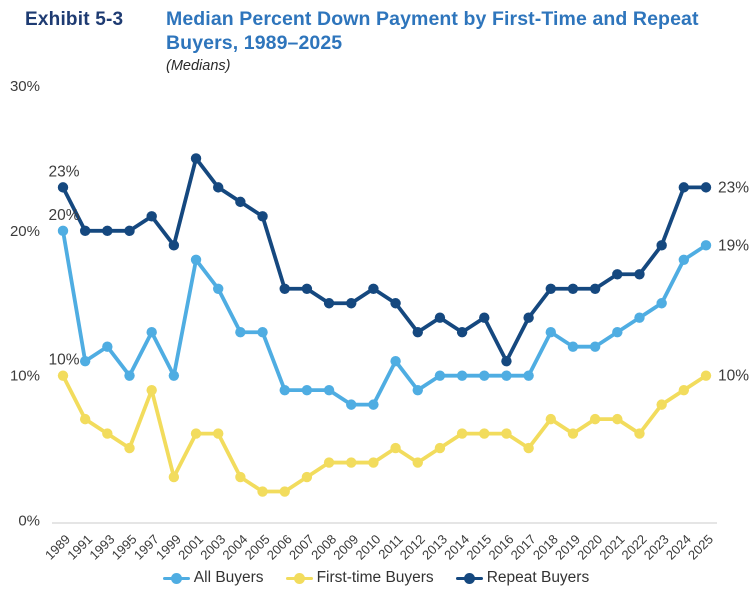  I want to click on legend-item-first-time-buyers: First-time Buyers, so click(359, 578).